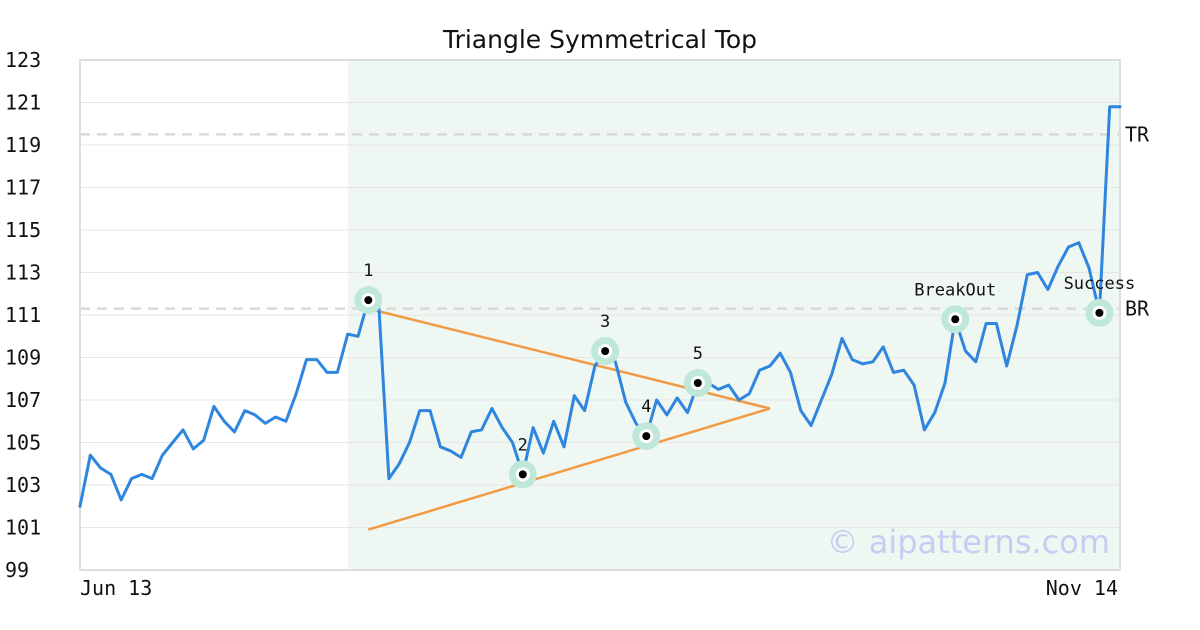 The height and width of the screenshot is (630, 1200). I want to click on x-tick-label-start: Jun 13, so click(116, 588).